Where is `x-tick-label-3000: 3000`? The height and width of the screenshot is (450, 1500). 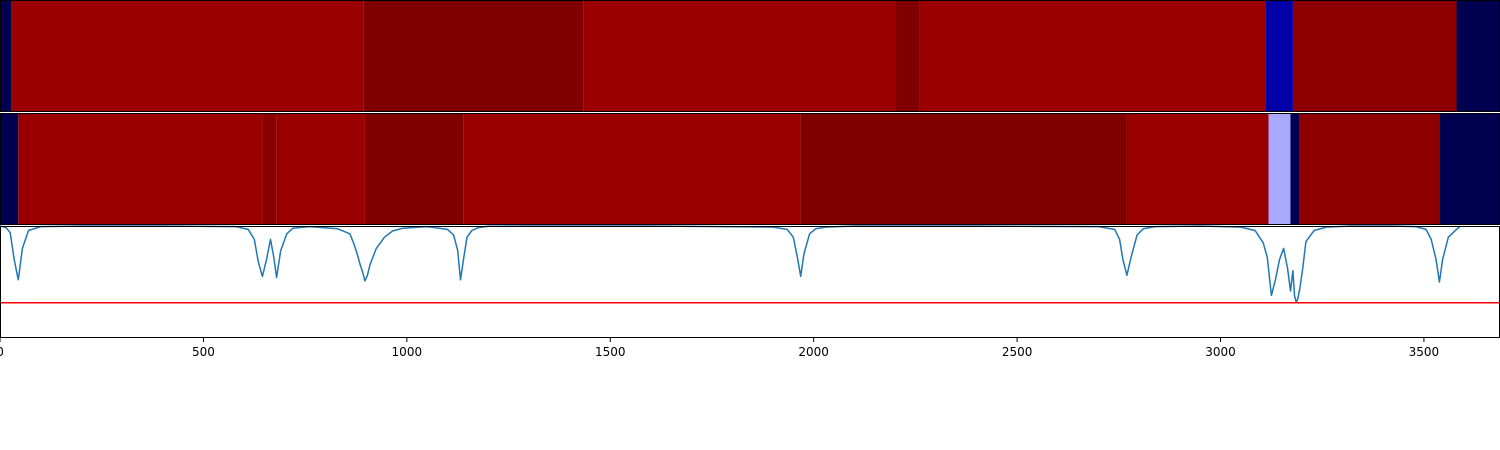
x-tick-label-3000: 3000 is located at coordinates (1220, 352).